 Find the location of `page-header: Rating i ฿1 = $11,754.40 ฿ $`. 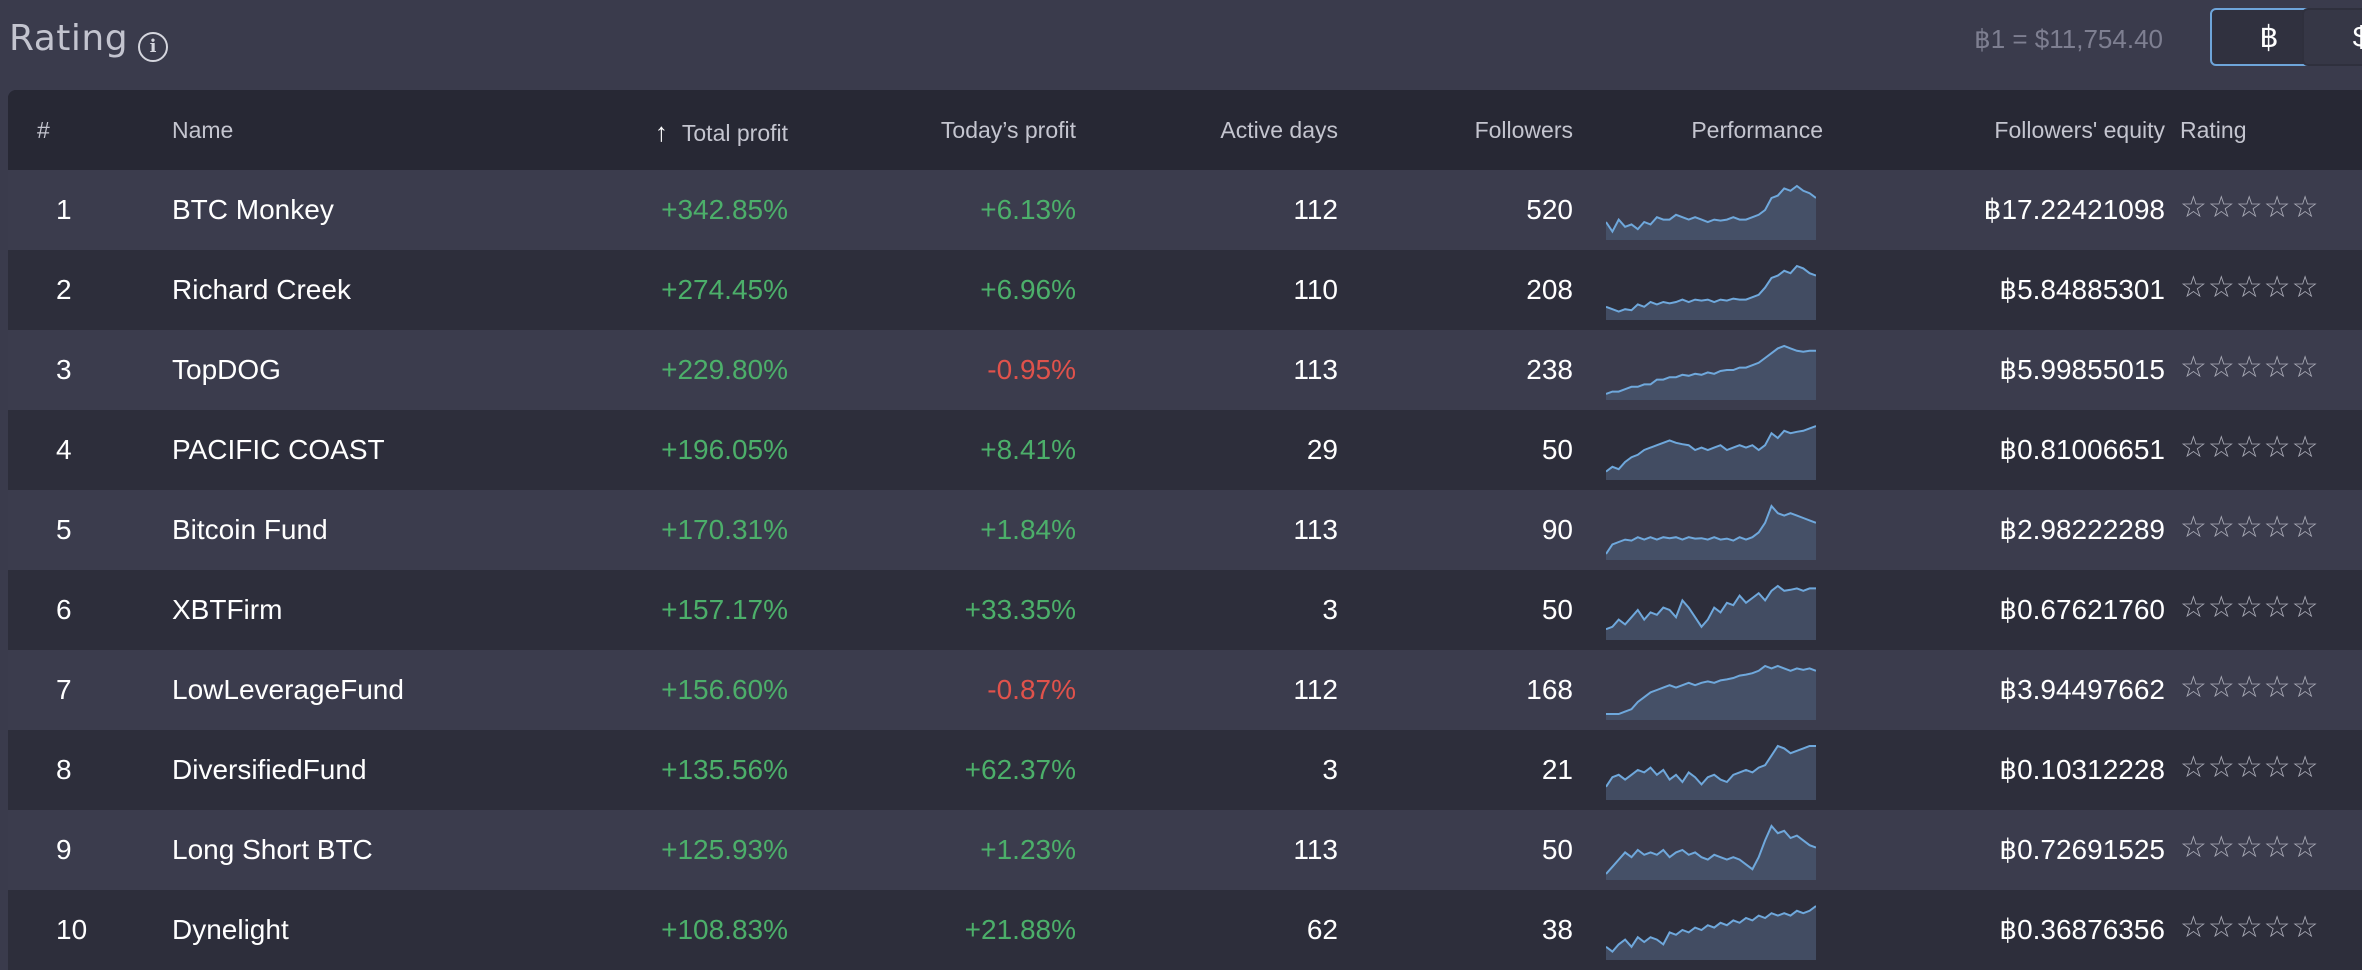

page-header: Rating i ฿1 = $11,754.40 ฿ $ is located at coordinates (1181, 45).